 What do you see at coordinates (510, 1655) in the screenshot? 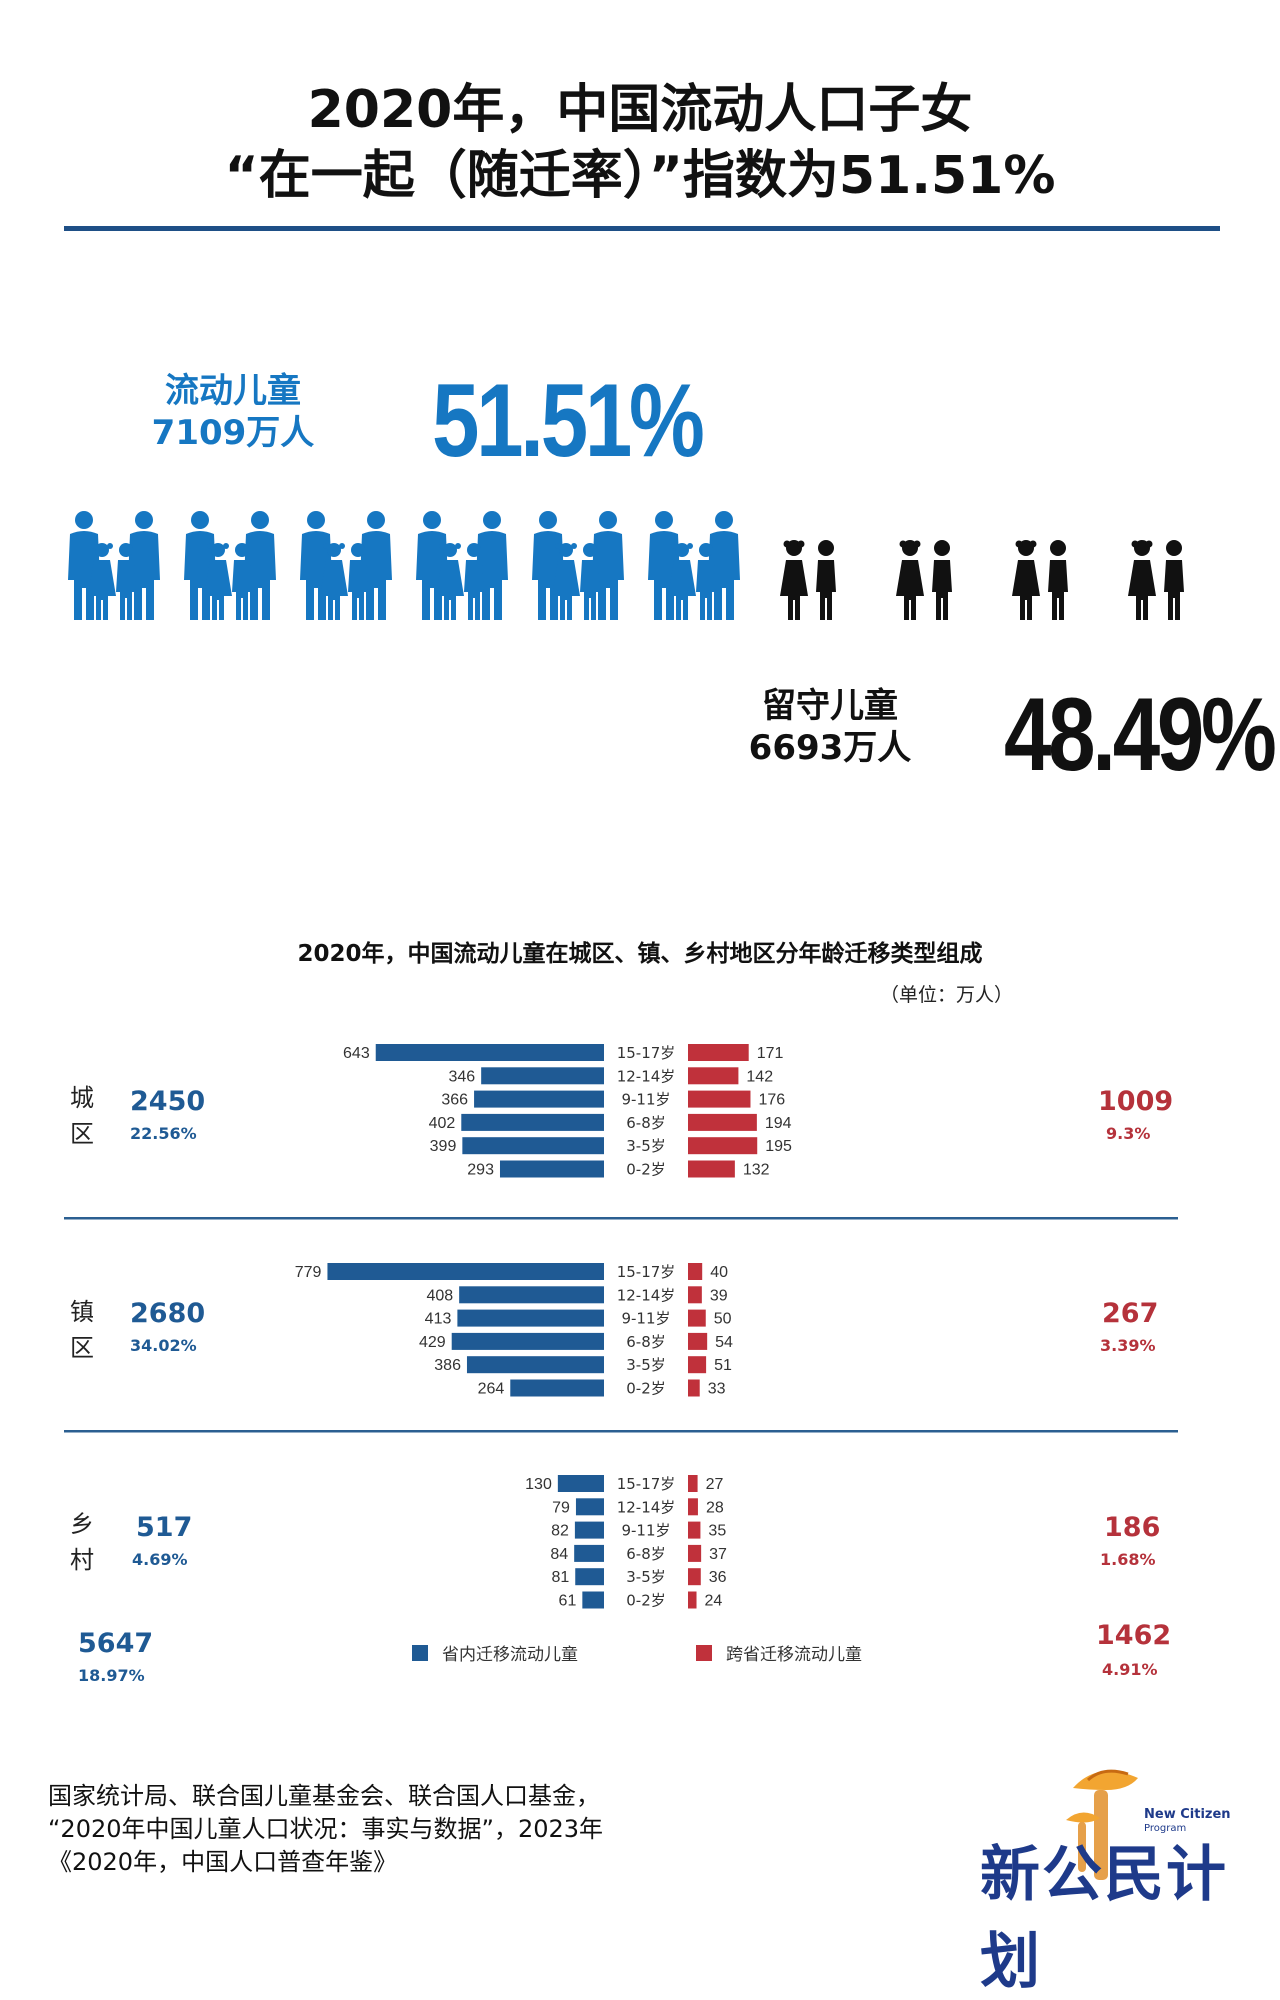
I see `legend-label-intra: 省内迁移流动儿童` at bounding box center [510, 1655].